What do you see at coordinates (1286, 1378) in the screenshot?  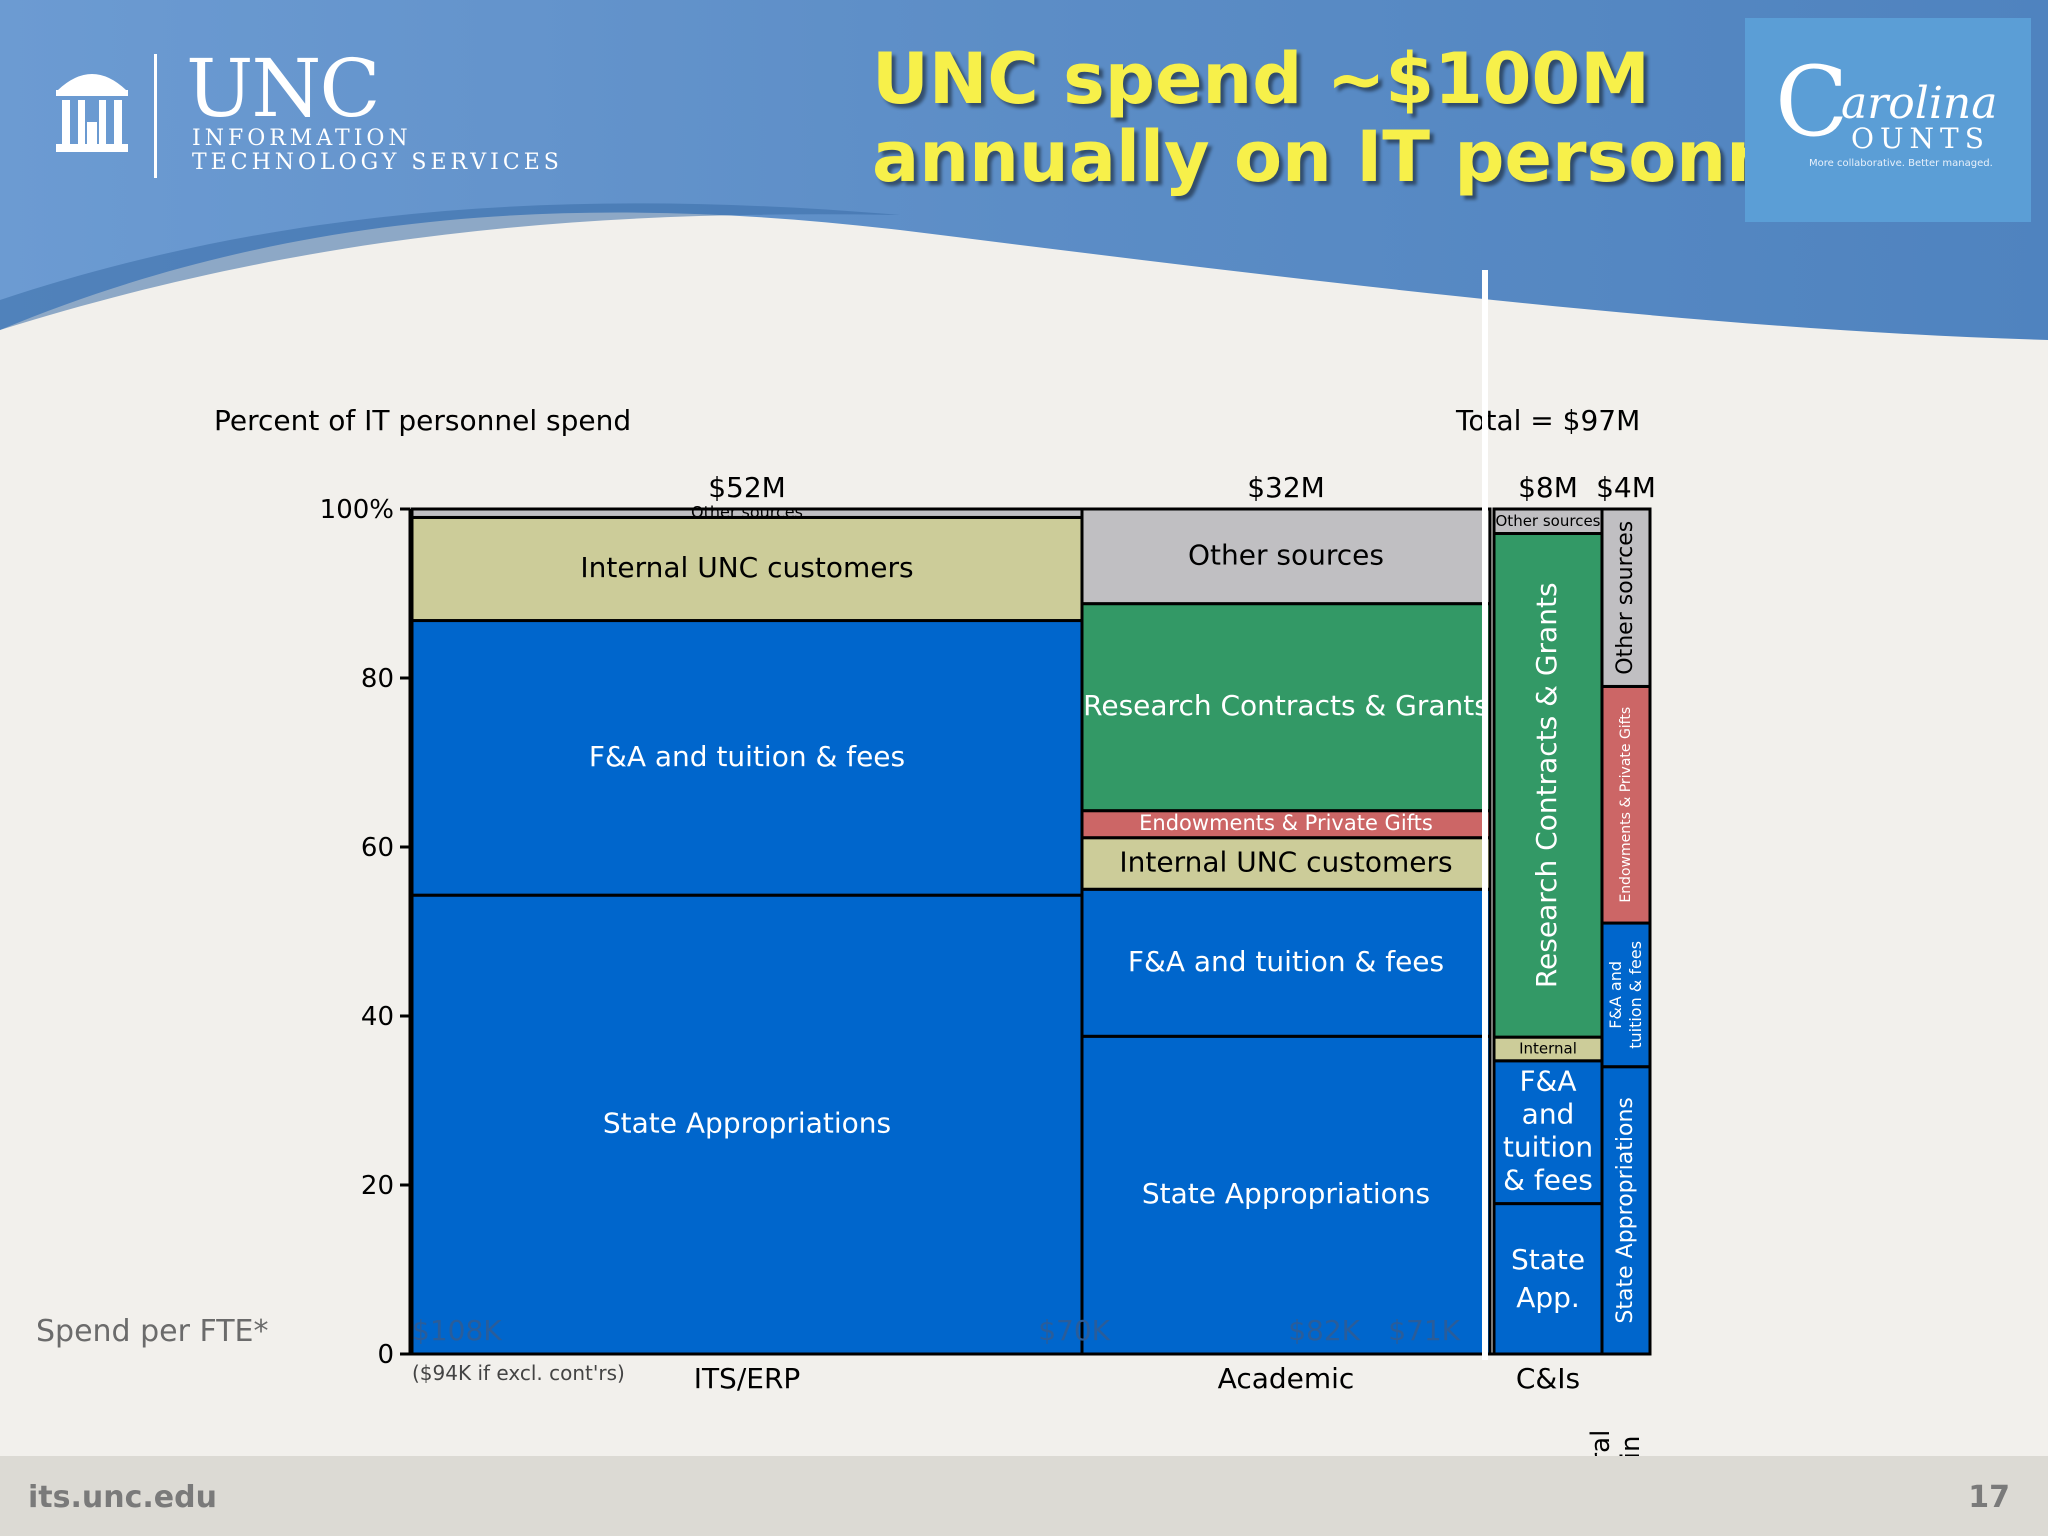 I see `column-category-label: Academic` at bounding box center [1286, 1378].